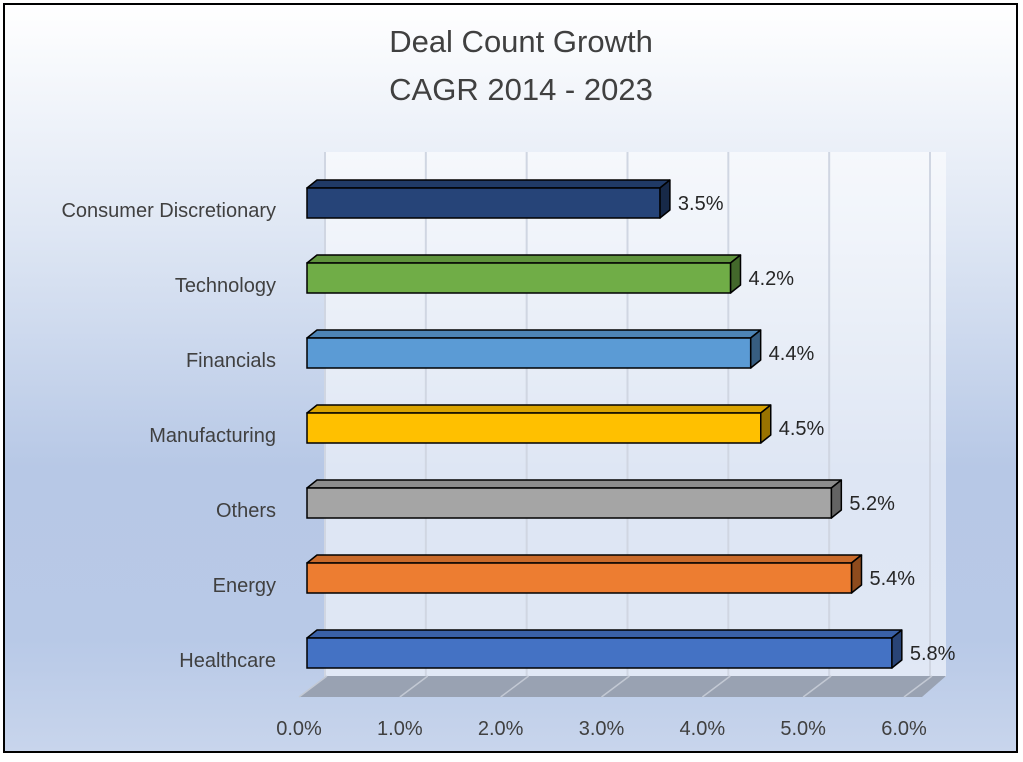  I want to click on category-label: Healthcare, so click(227, 661).